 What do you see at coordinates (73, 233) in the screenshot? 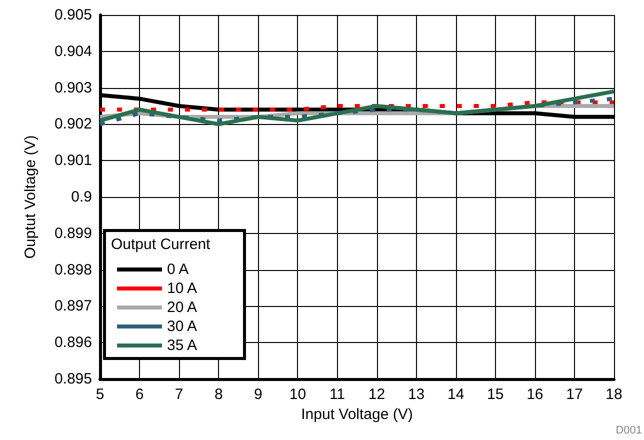
I see `y-tick-label: 0.899` at bounding box center [73, 233].